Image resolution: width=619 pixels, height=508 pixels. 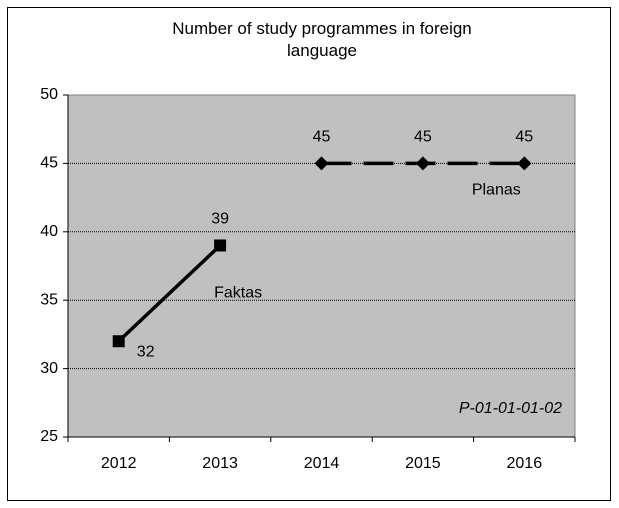 What do you see at coordinates (525, 463) in the screenshot?
I see `x-tick-label: 2016` at bounding box center [525, 463].